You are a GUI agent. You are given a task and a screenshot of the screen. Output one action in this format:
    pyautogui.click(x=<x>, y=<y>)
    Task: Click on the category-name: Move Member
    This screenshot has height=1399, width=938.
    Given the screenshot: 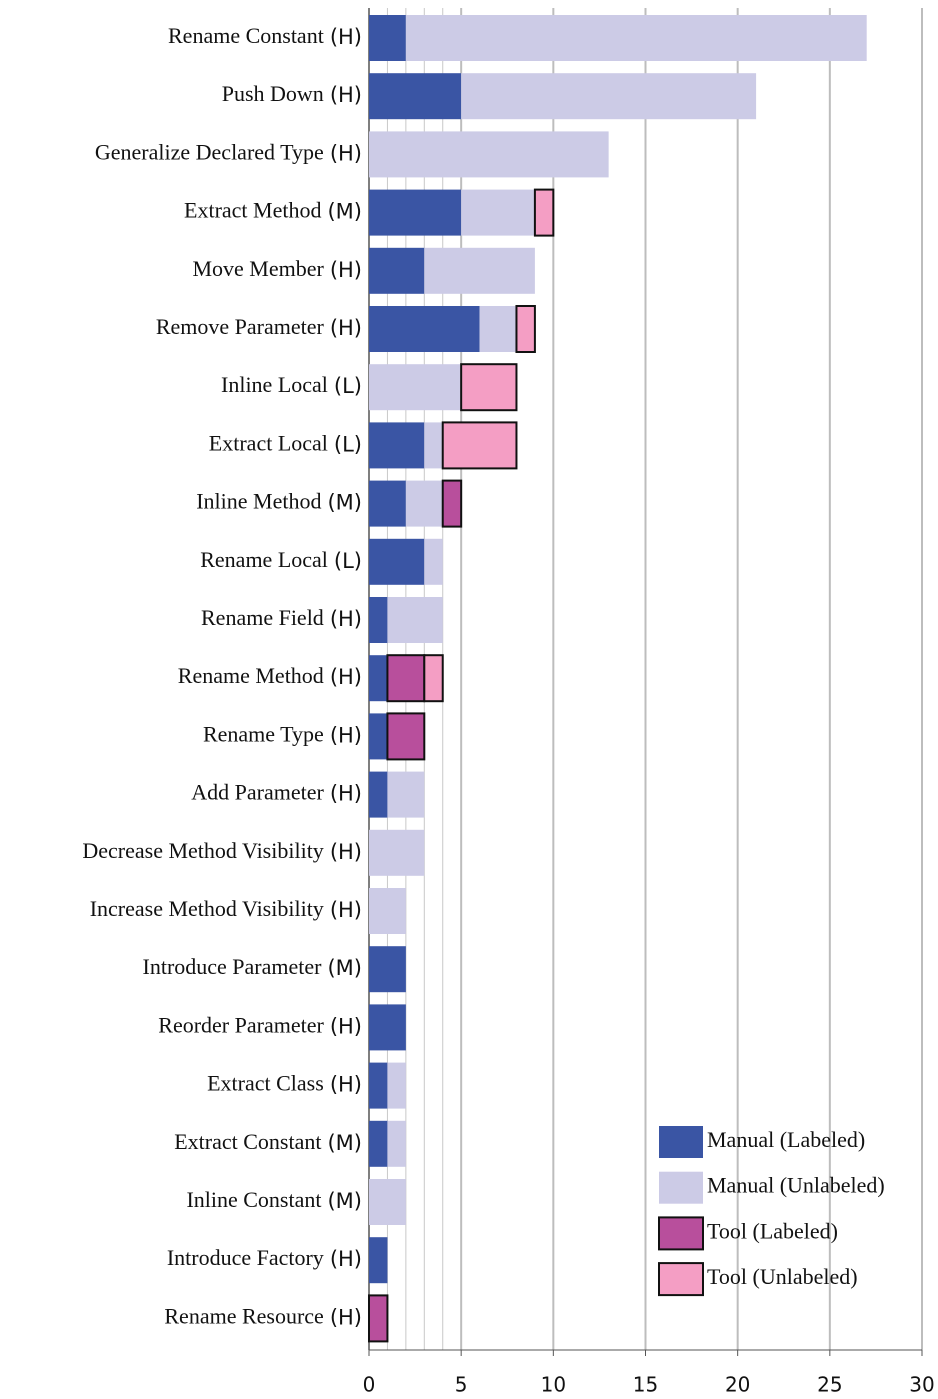 What is the action you would take?
    pyautogui.click(x=258, y=268)
    